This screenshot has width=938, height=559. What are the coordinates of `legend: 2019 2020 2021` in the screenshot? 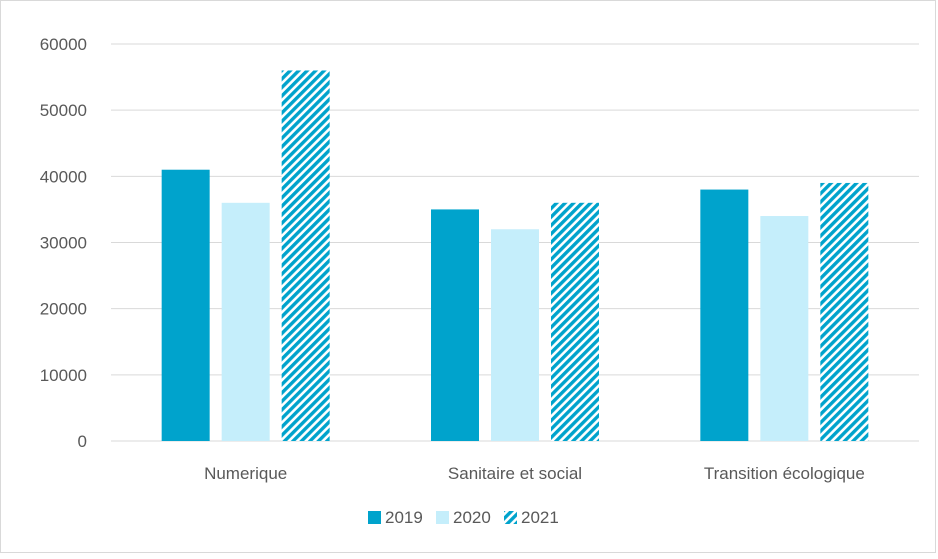 It's located at (463, 517).